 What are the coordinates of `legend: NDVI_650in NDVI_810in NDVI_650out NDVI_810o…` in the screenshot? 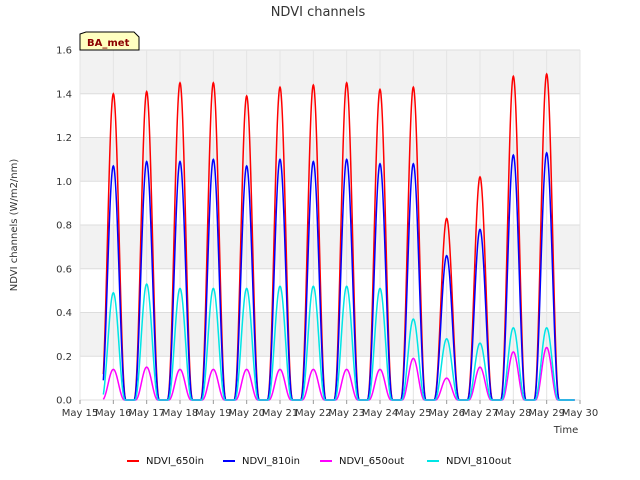 It's located at (319, 461).